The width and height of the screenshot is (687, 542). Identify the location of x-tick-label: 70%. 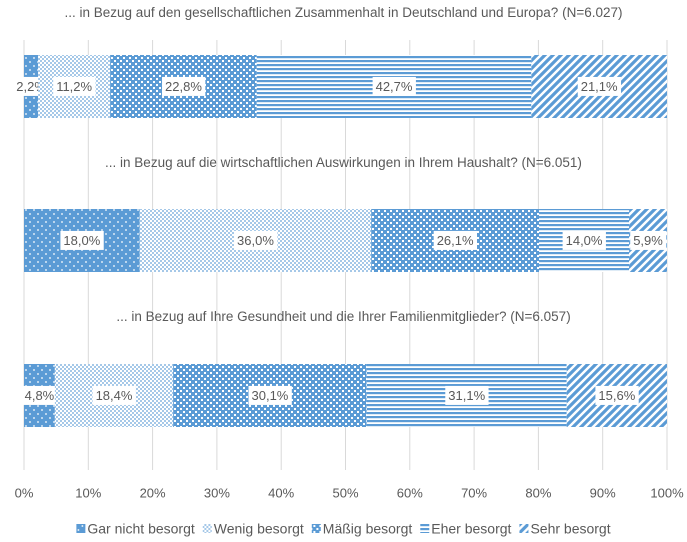
(474, 492).